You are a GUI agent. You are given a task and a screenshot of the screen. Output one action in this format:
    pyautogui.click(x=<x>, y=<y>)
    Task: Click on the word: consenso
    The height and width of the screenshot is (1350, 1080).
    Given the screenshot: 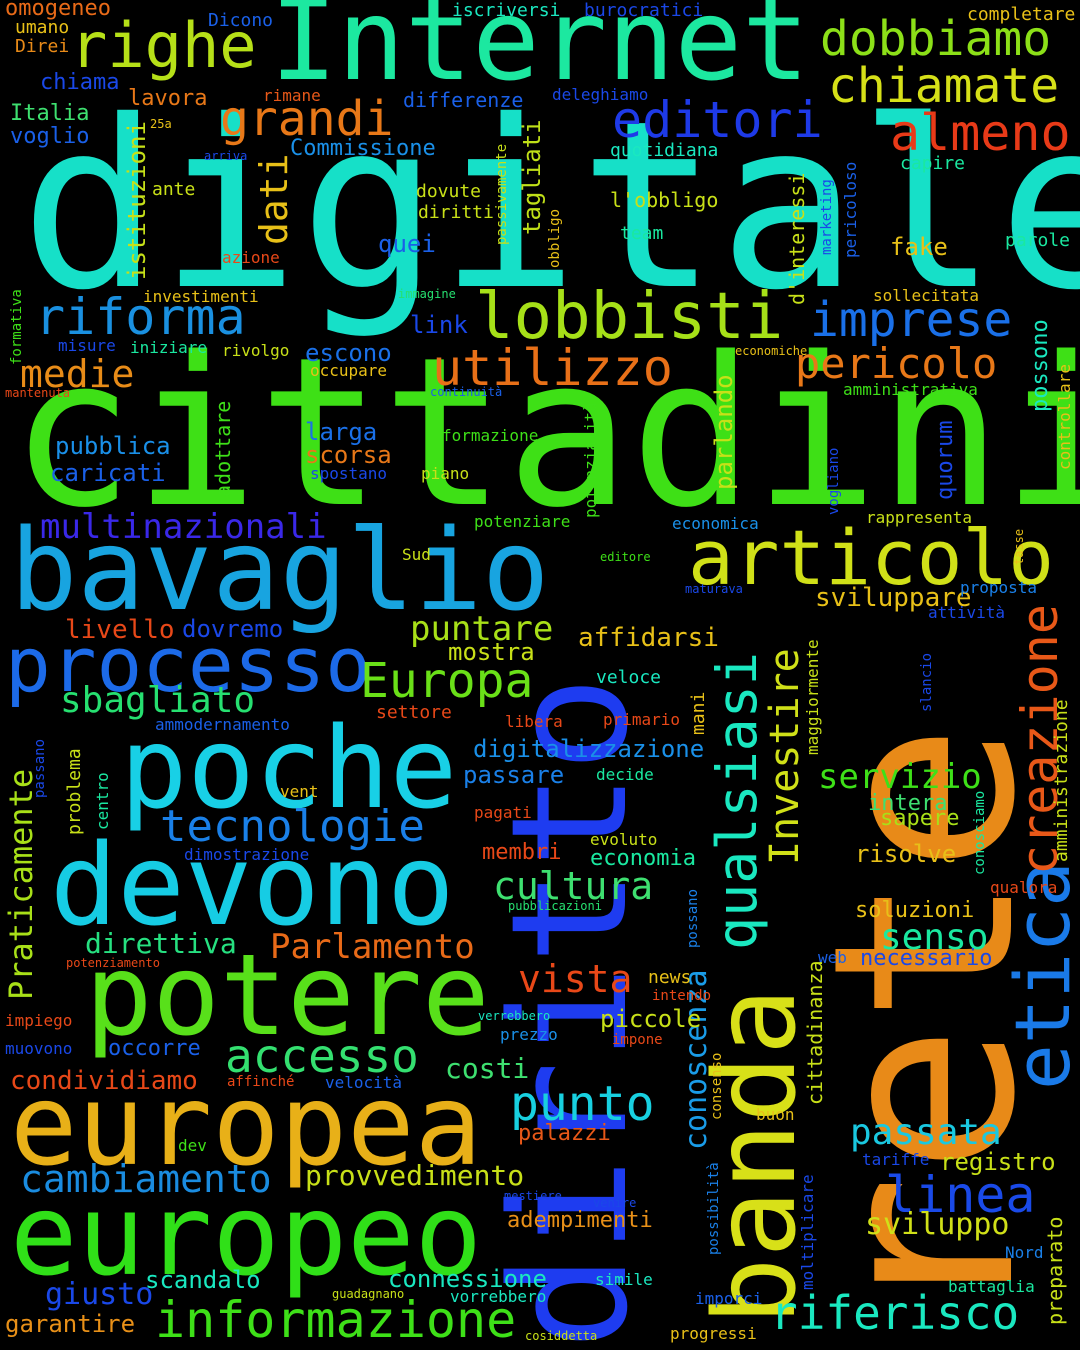 What is the action you would take?
    pyautogui.click(x=717, y=1086)
    